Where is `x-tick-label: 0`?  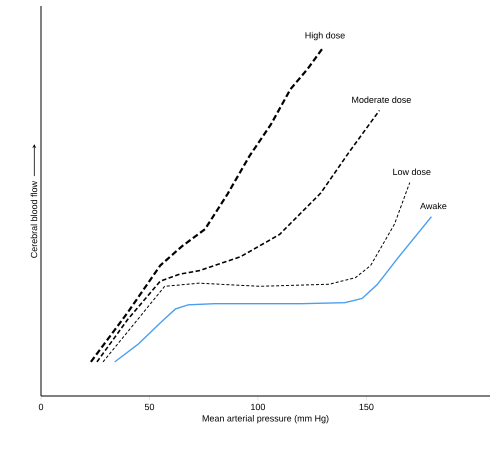
x-tick-label: 0 is located at coordinates (41, 407).